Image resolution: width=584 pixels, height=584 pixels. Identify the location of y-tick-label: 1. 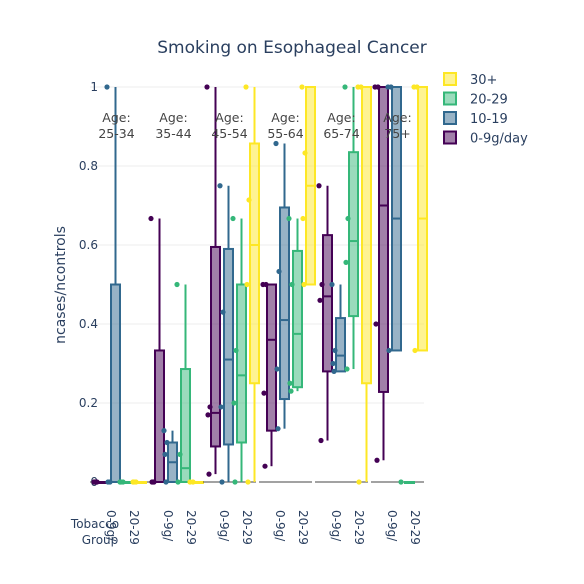
(94, 87).